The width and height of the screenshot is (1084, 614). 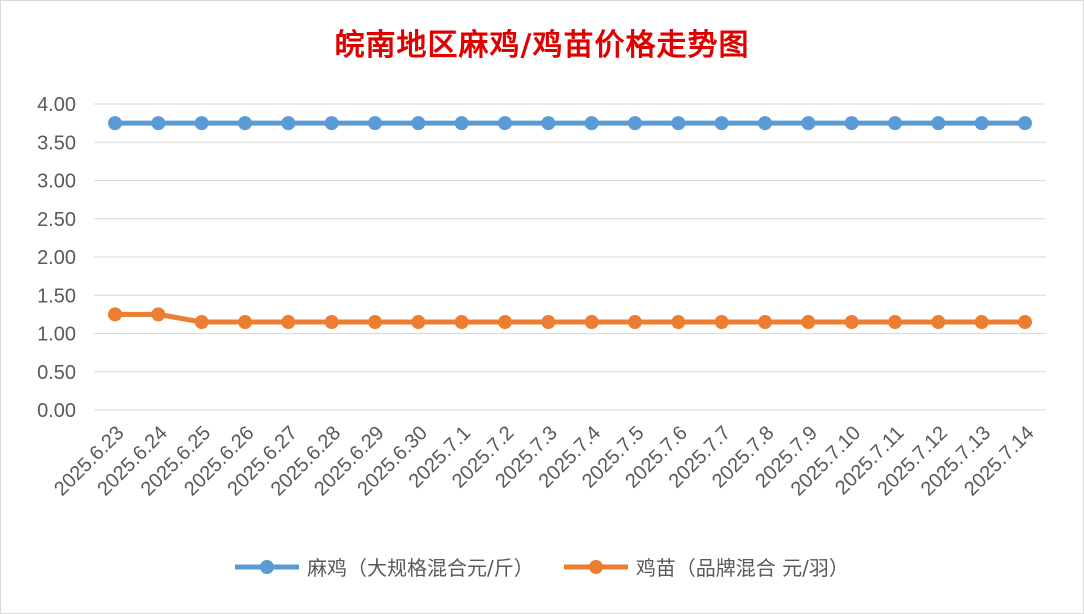 I want to click on y-tick-label: 0.00, so click(x=56, y=411).